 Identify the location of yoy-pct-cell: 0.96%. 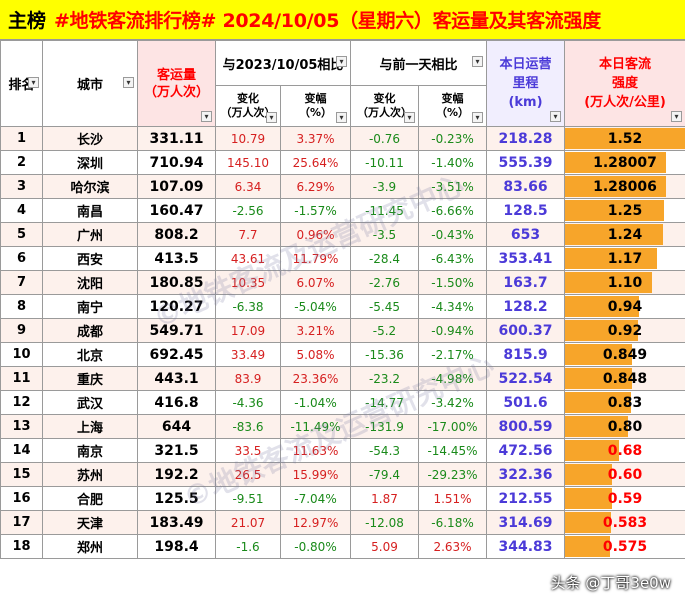
(315, 234).